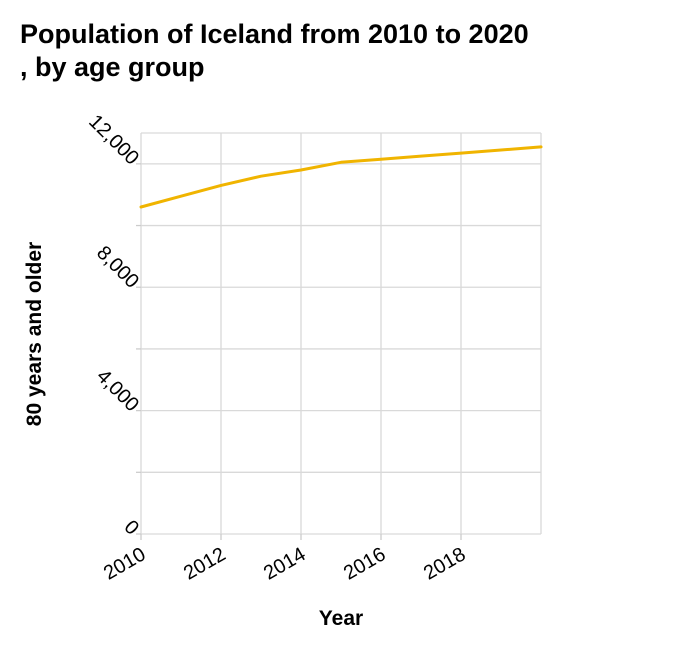 The height and width of the screenshot is (650, 688). Describe the element at coordinates (131, 527) in the screenshot. I see `y-tick-label: 0` at that location.